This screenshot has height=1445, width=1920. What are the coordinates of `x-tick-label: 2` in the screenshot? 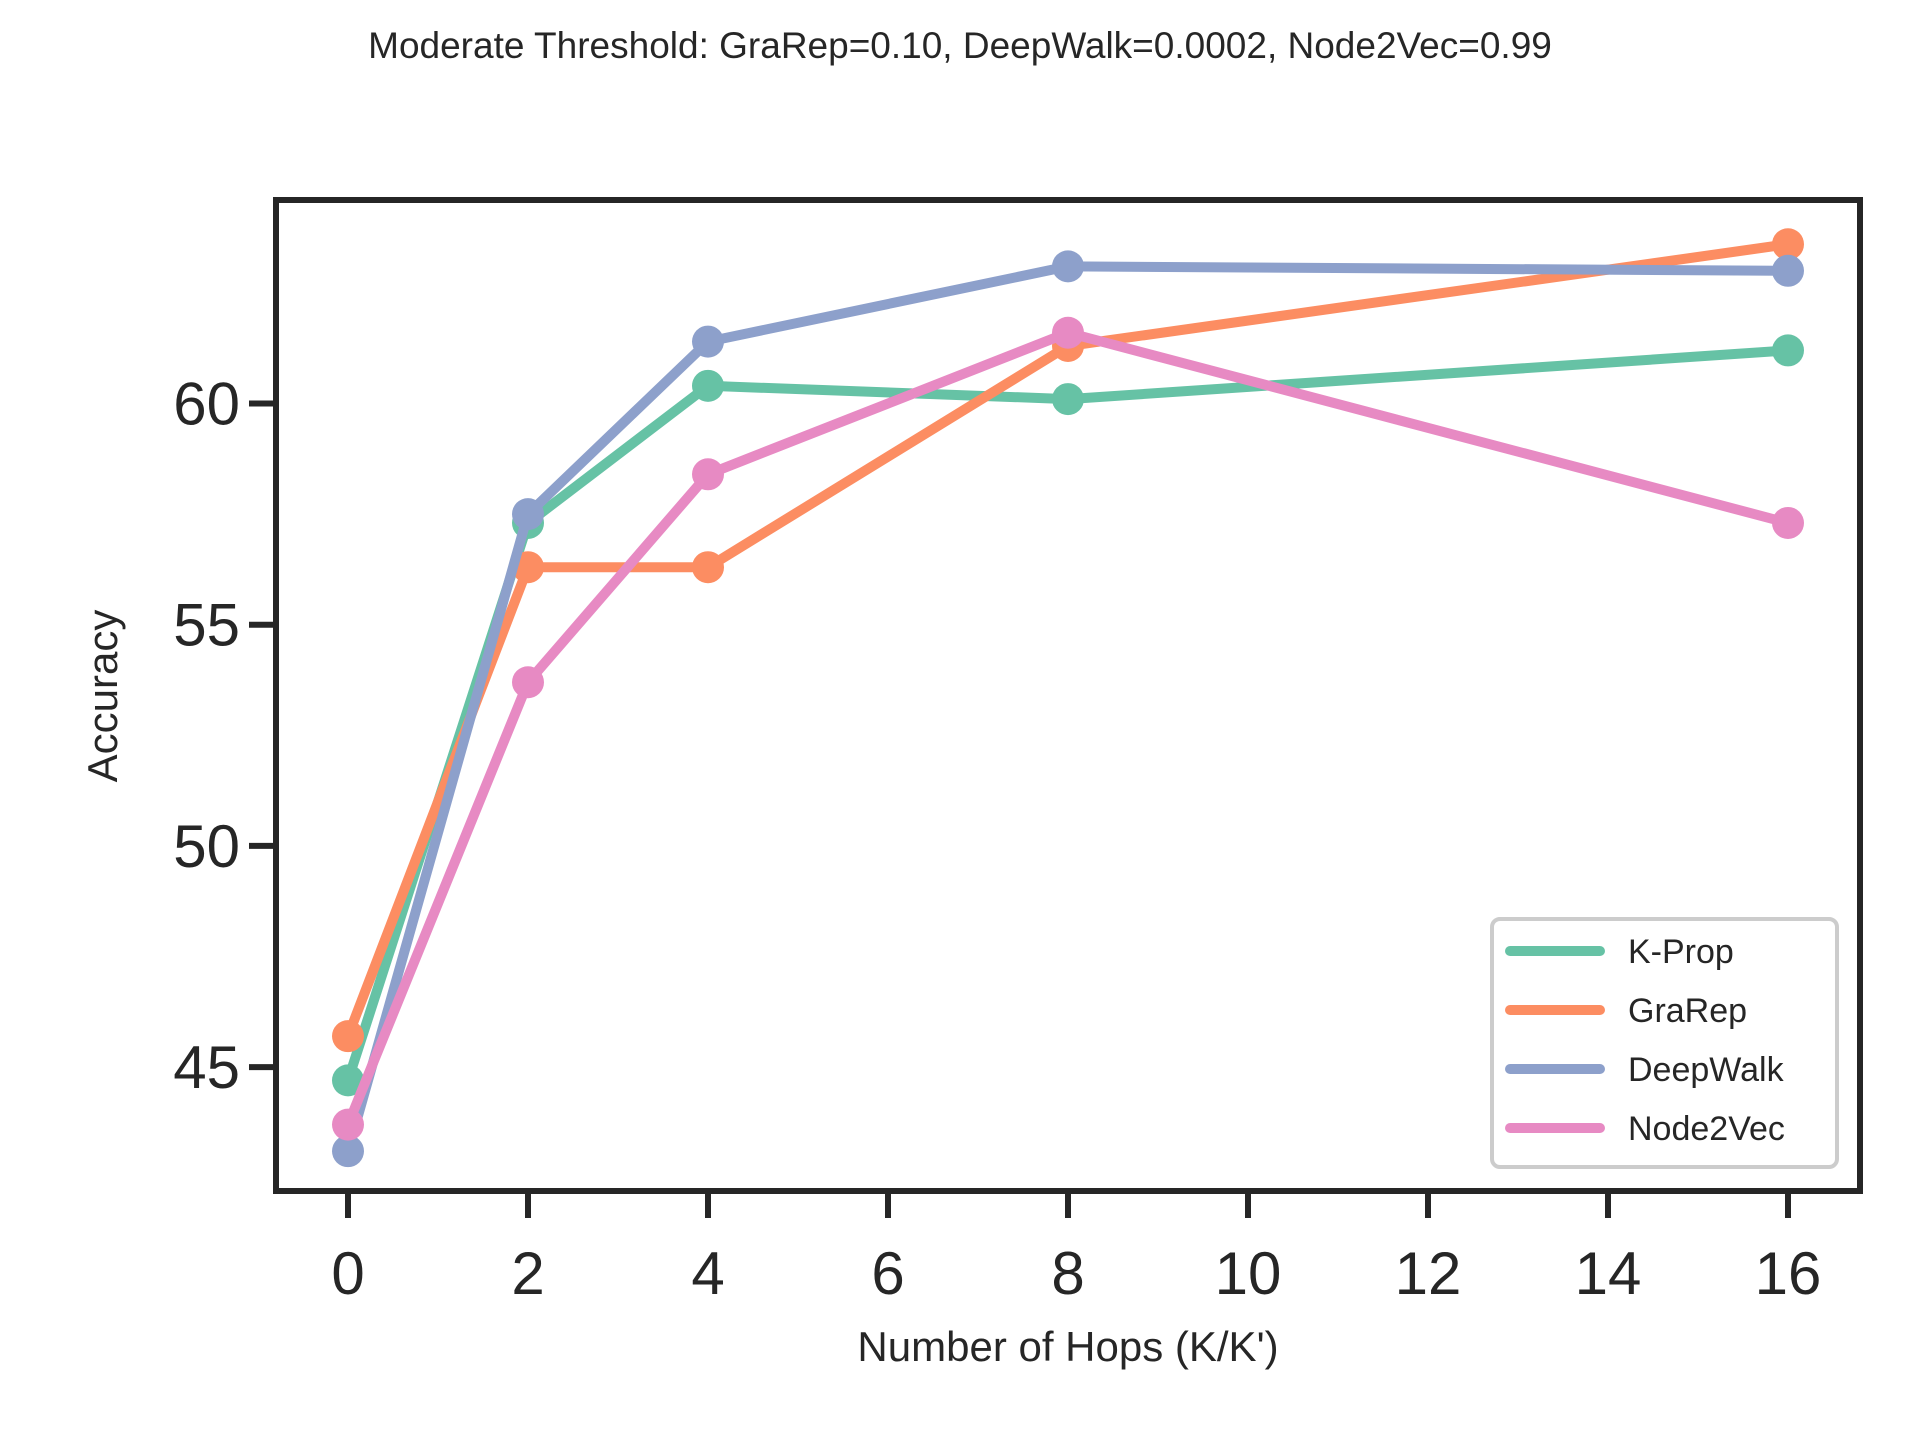 It's located at (527, 1273).